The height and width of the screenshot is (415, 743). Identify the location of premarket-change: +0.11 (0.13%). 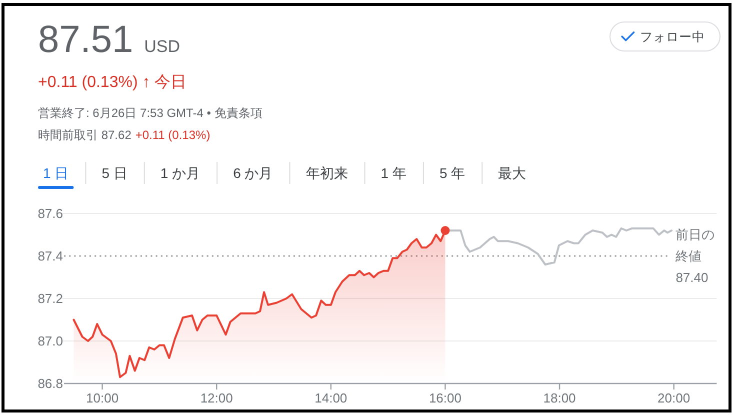
(172, 135).